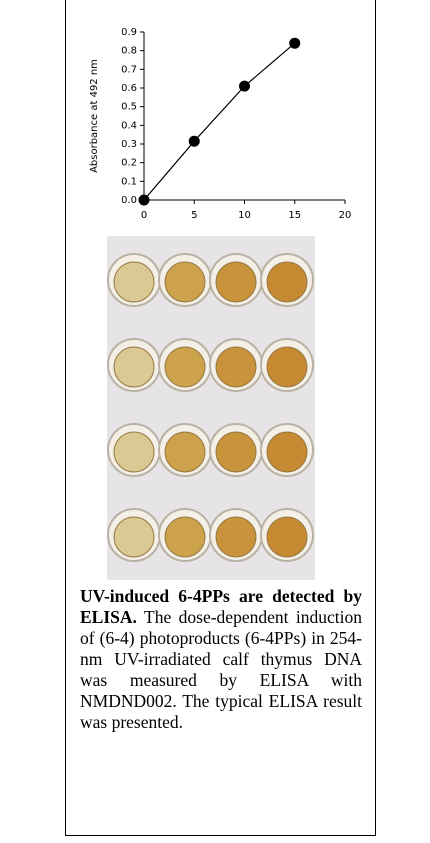 The width and height of the screenshot is (430, 843). I want to click on y-tick-label: 0.8, so click(129, 51).